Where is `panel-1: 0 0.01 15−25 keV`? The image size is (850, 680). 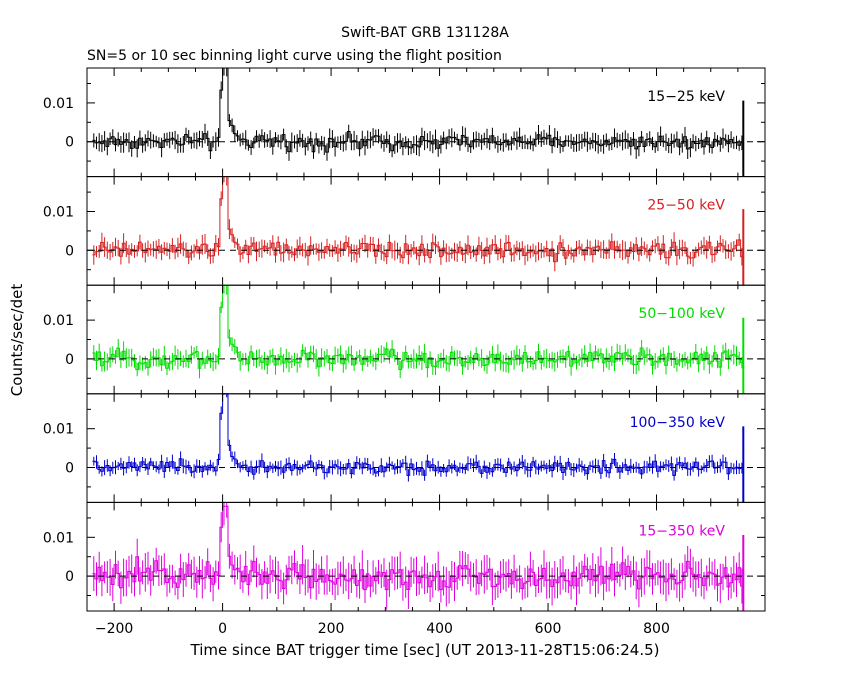 panel-1: 0 0.01 15−25 keV is located at coordinates (404, 122).